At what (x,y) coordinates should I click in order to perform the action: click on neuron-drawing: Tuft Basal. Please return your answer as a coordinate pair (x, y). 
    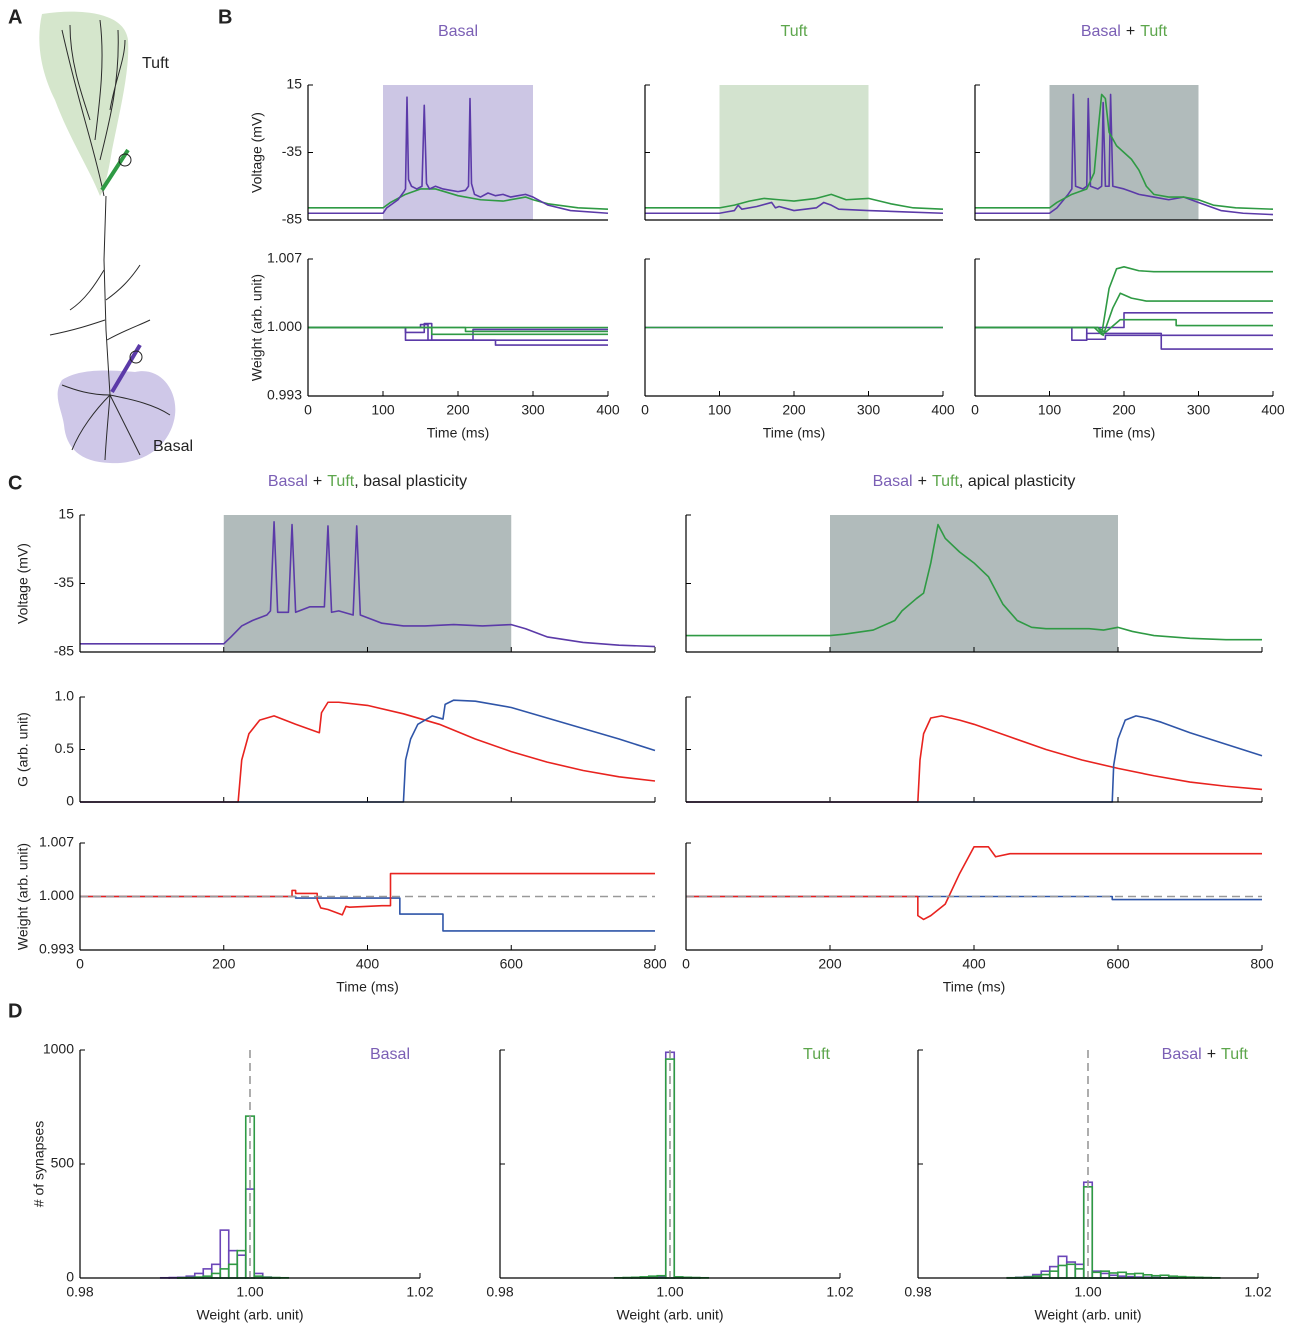
    Looking at the image, I should click on (116, 237).